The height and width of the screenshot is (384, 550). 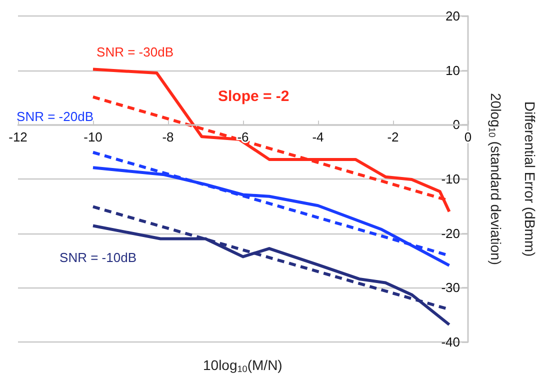 I want to click on y-tick-label: -20, so click(x=450, y=233).